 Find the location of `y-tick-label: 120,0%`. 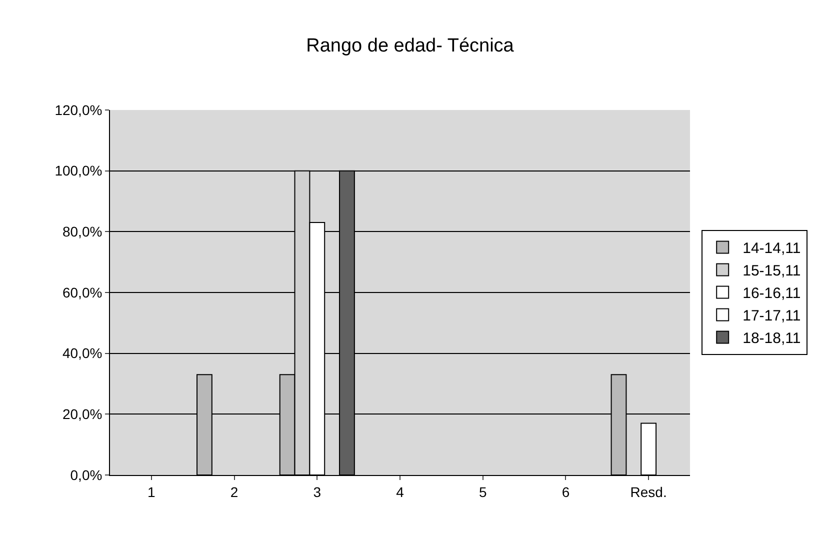

y-tick-label: 120,0% is located at coordinates (78, 110).